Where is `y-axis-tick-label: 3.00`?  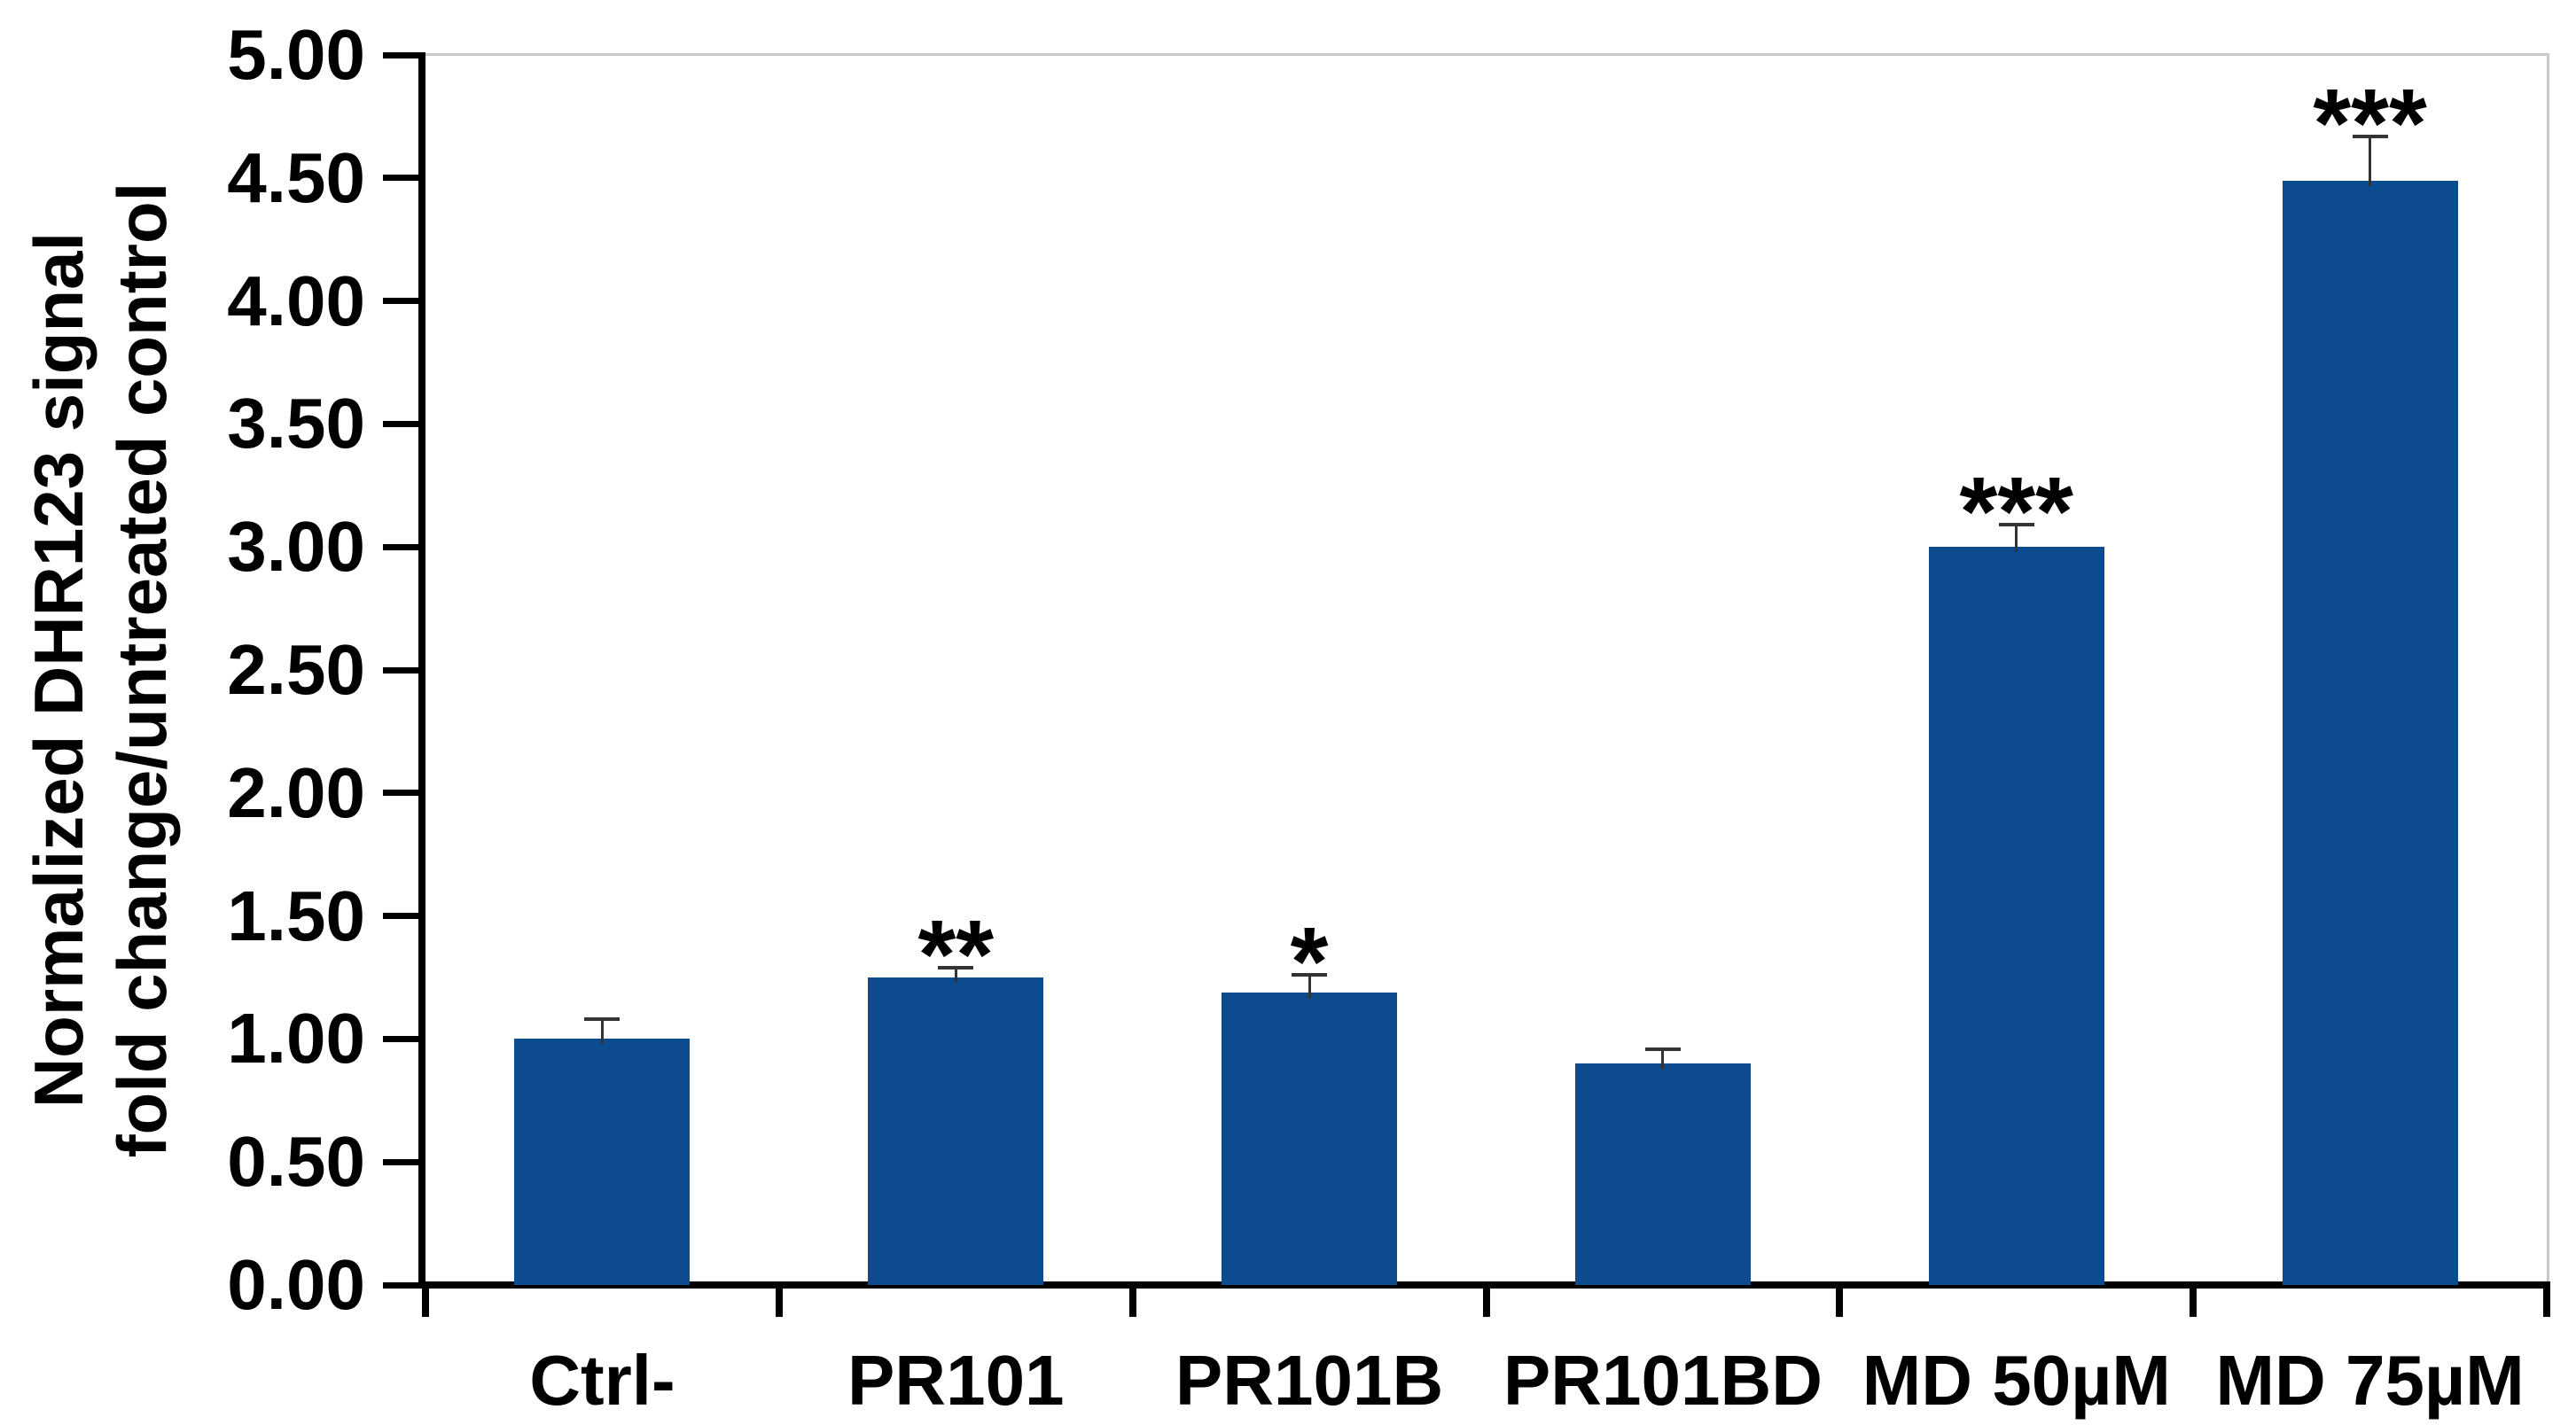
y-axis-tick-label: 3.00 is located at coordinates (296, 547).